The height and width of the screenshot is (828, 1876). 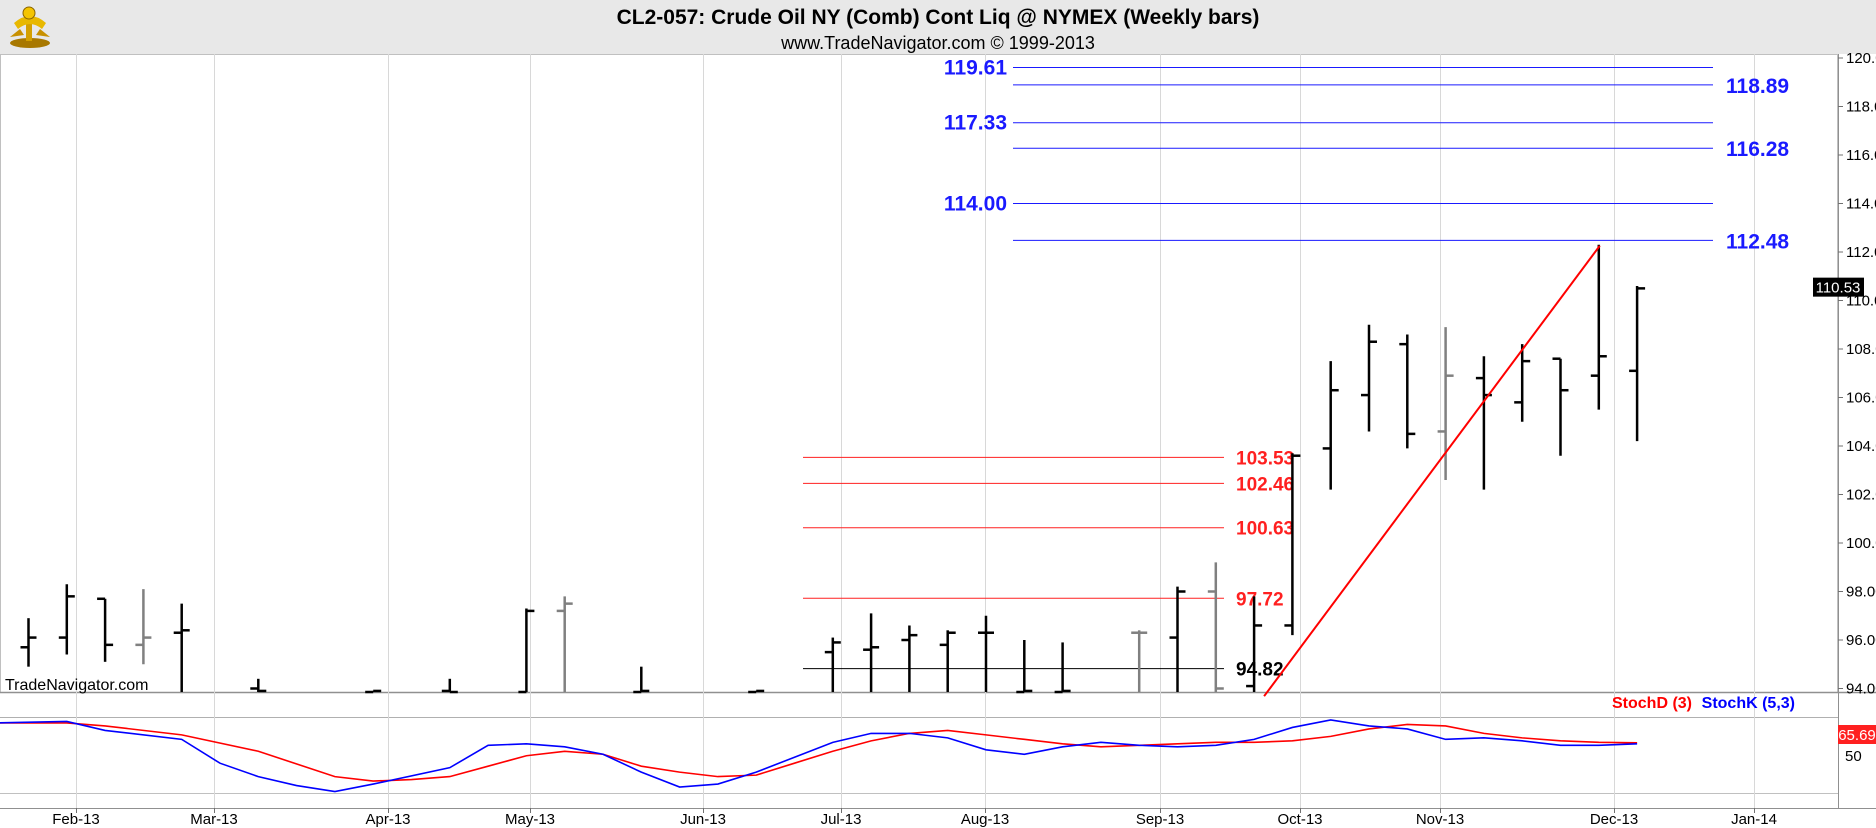 What do you see at coordinates (1861, 592) in the screenshot?
I see `price-tick-label: 98.00` at bounding box center [1861, 592].